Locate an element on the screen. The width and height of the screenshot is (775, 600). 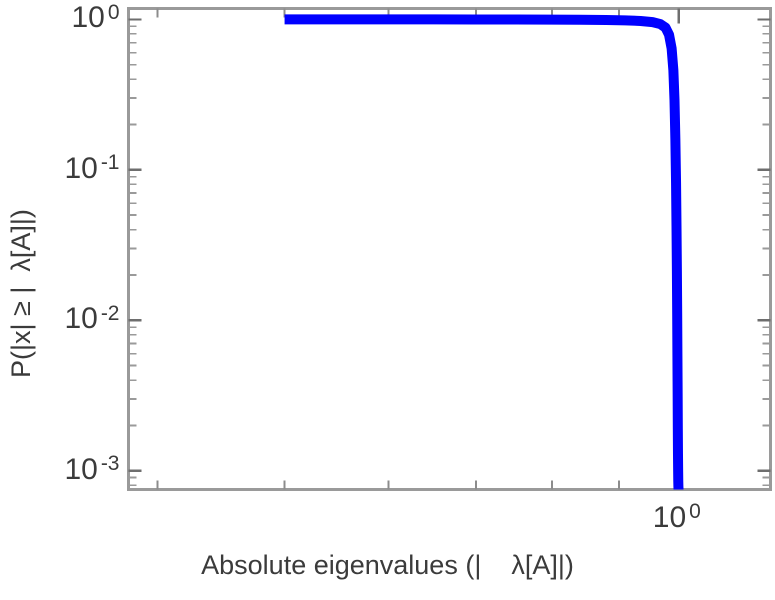
y-tick-label-3: 10 -3 is located at coordinates (91, 469).